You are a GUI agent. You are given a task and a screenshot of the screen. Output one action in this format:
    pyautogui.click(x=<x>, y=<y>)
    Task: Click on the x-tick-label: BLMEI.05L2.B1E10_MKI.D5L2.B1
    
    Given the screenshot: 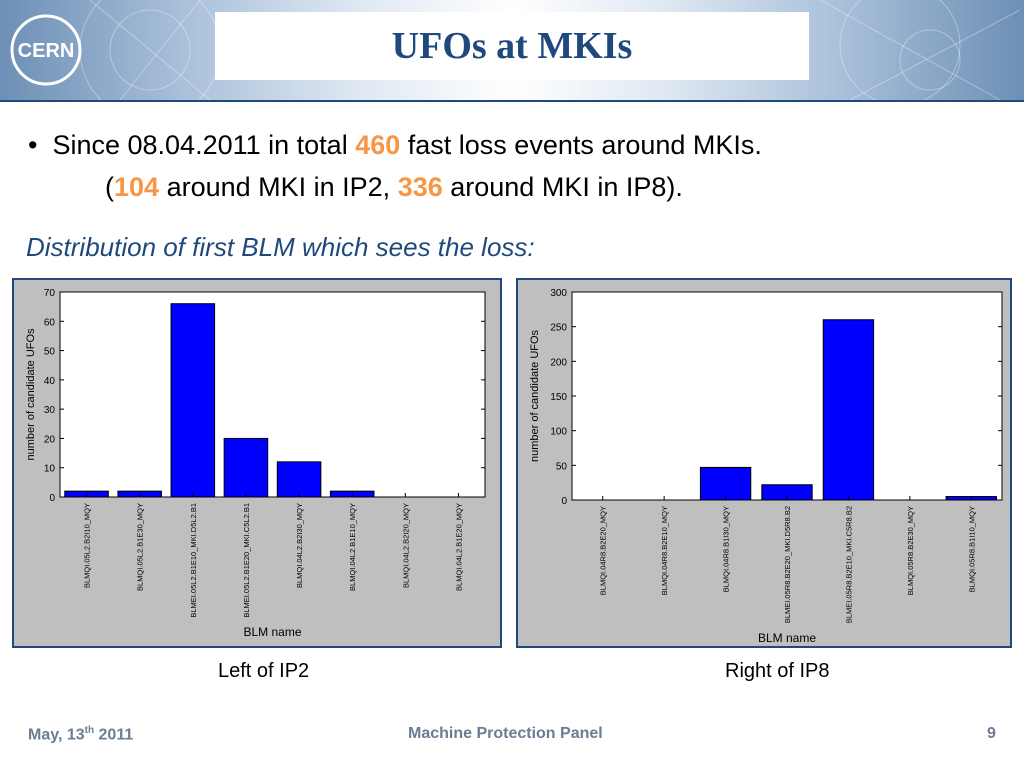 What is the action you would take?
    pyautogui.click(x=193, y=560)
    